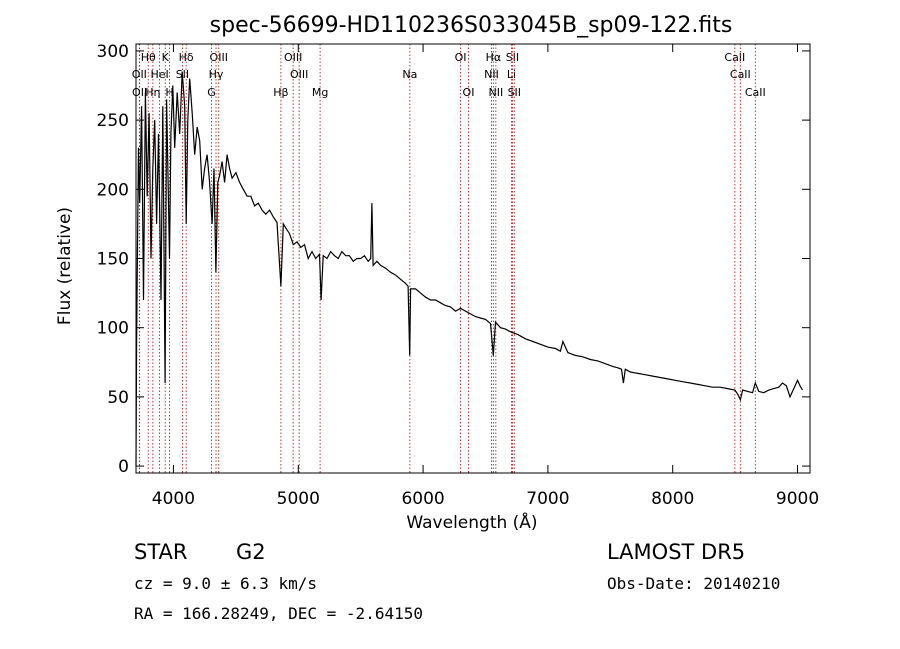  What do you see at coordinates (166, 57) in the screenshot?
I see `spectral-line-label: K` at bounding box center [166, 57].